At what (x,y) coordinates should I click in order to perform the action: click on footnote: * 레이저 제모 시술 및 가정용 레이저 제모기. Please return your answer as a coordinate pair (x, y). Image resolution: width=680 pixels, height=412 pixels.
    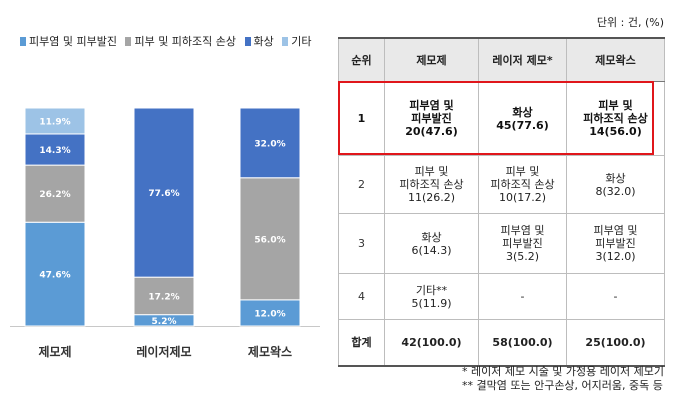
    Looking at the image, I should click on (562, 371).